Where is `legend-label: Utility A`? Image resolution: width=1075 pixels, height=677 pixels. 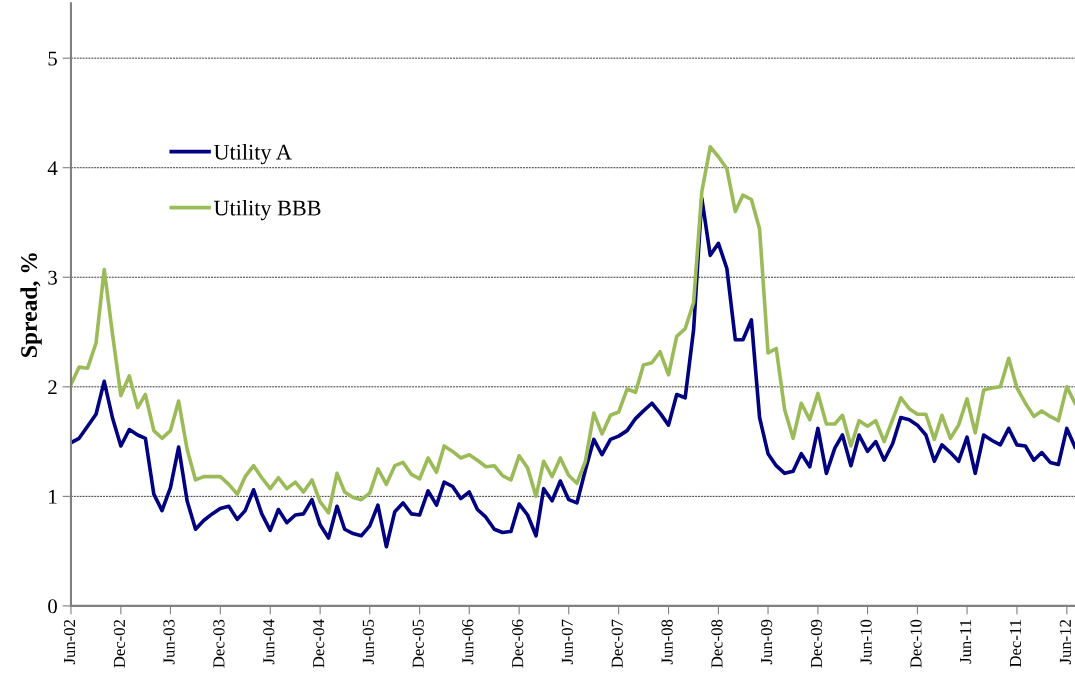 legend-label: Utility A is located at coordinates (252, 154).